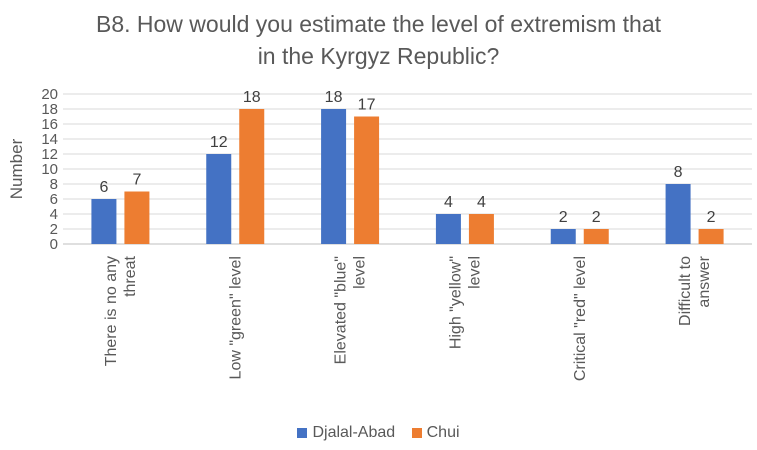 The width and height of the screenshot is (757, 450). Describe the element at coordinates (49, 124) in the screenshot. I see `y-tick-label: 16` at that location.